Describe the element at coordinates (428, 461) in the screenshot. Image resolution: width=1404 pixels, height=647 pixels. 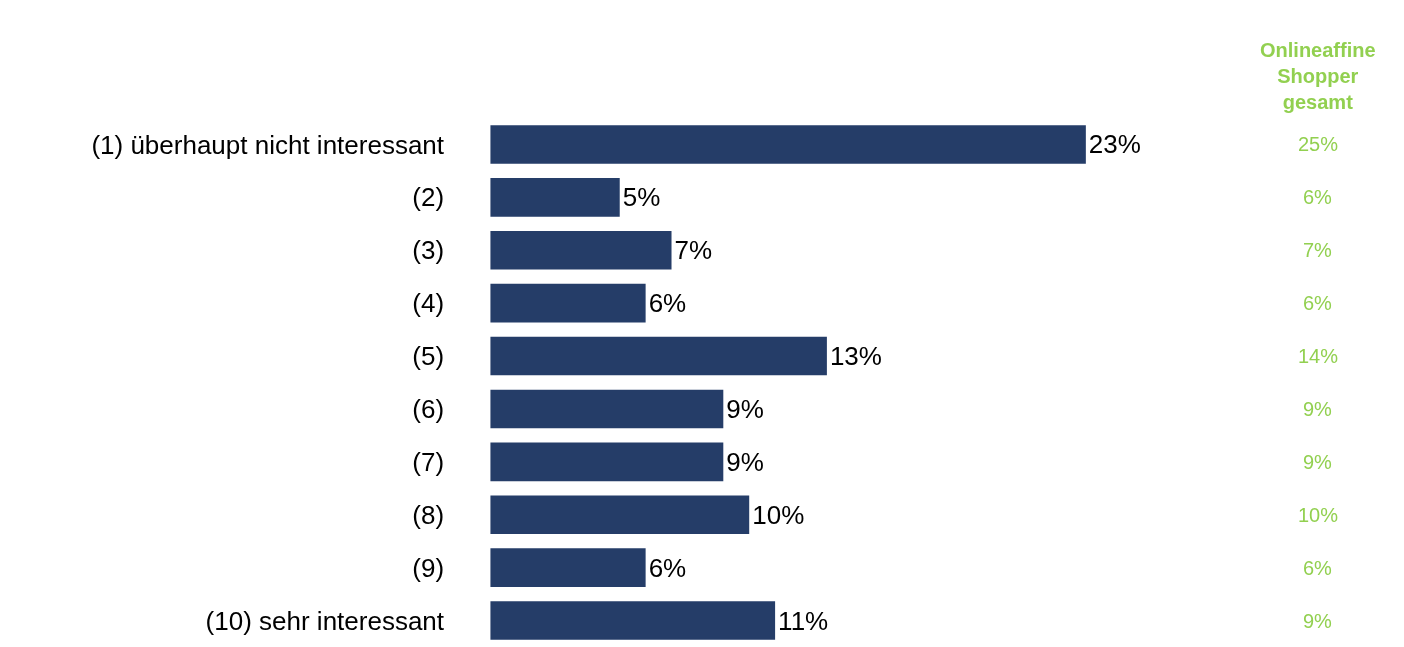
I see `y-tick-label: (7)` at that location.